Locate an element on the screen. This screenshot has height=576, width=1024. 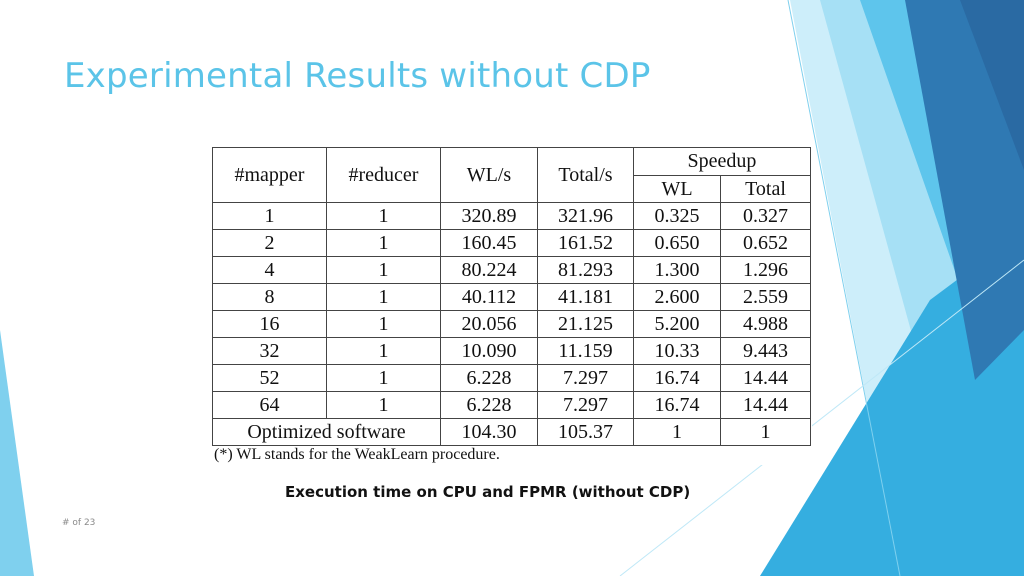
header-row-1: #mapper #reducer WL/s Total/s Speedup is located at coordinates (511, 175).